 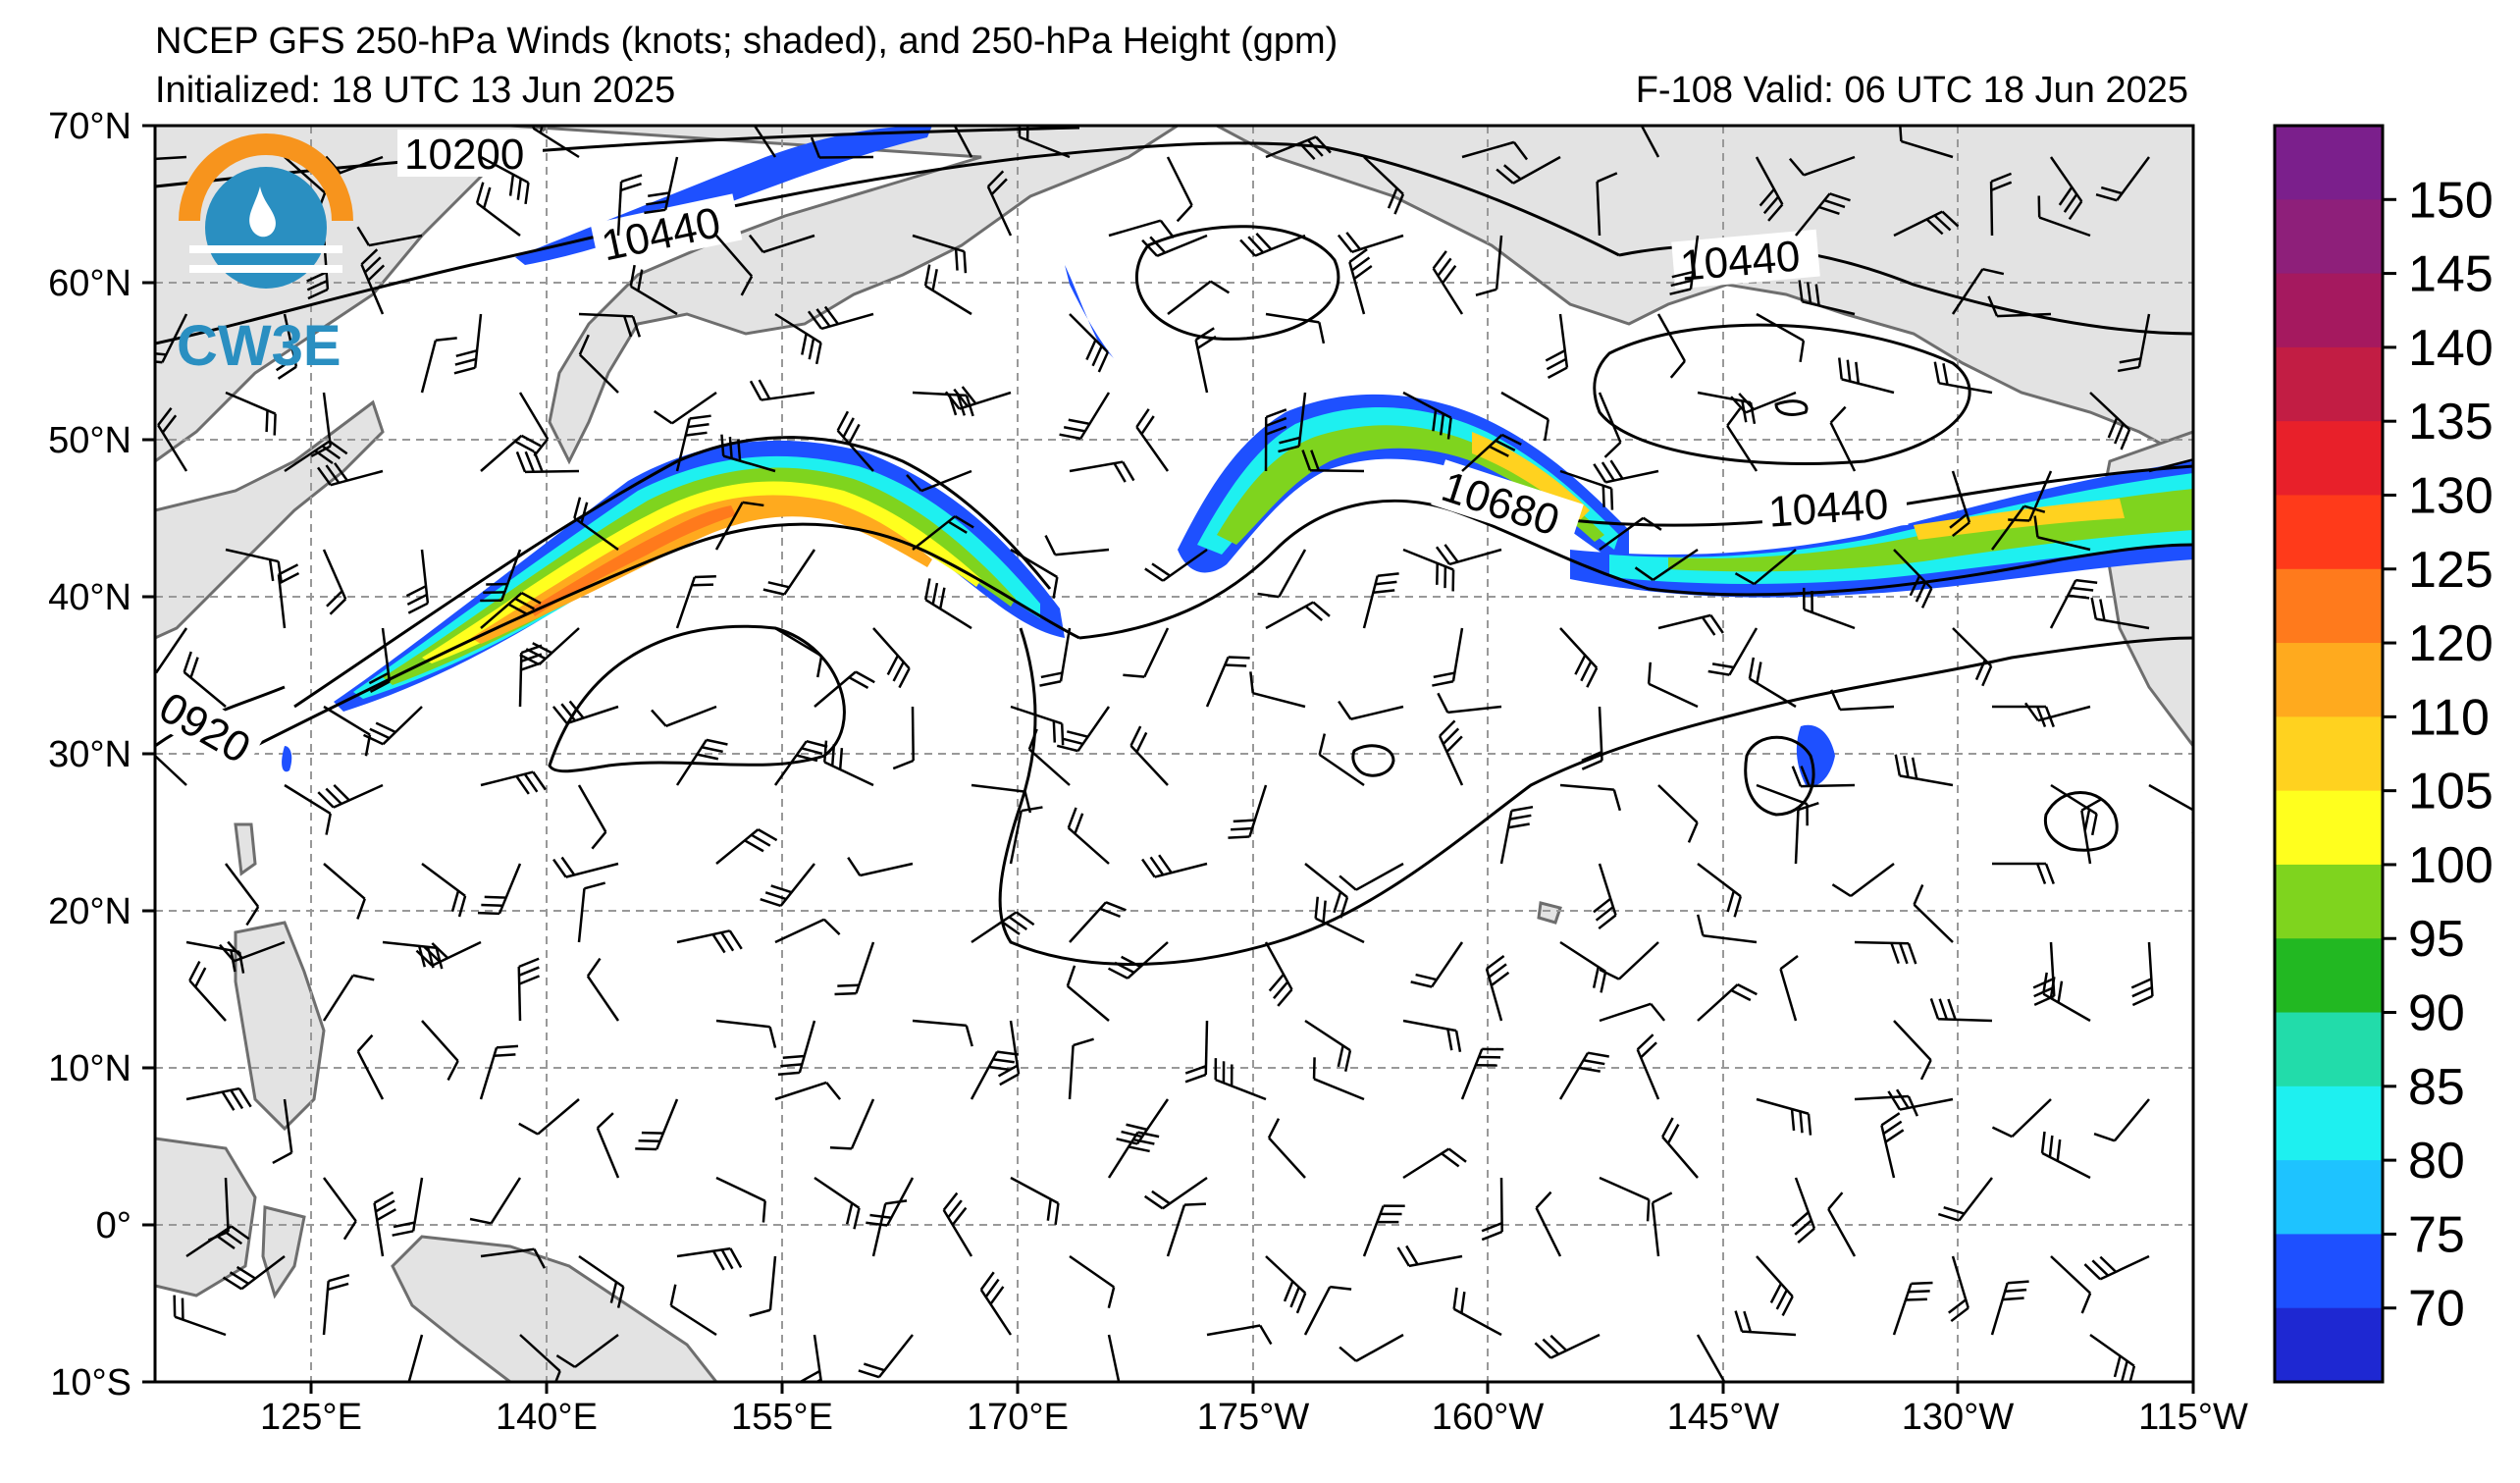 I want to click on lon-label-170e: 170°E, so click(x=1018, y=1417).